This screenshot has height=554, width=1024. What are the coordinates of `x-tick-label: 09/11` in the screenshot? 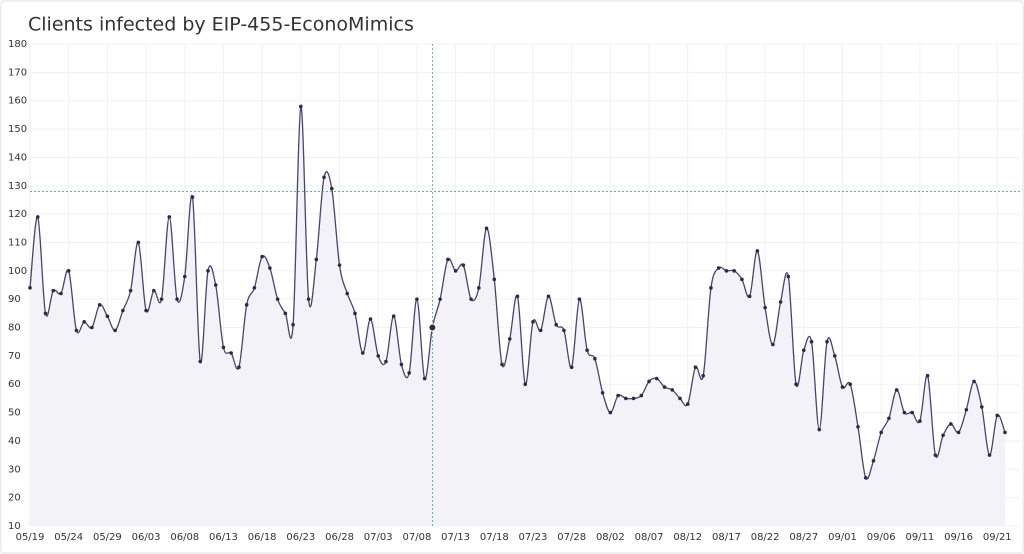 It's located at (919, 537).